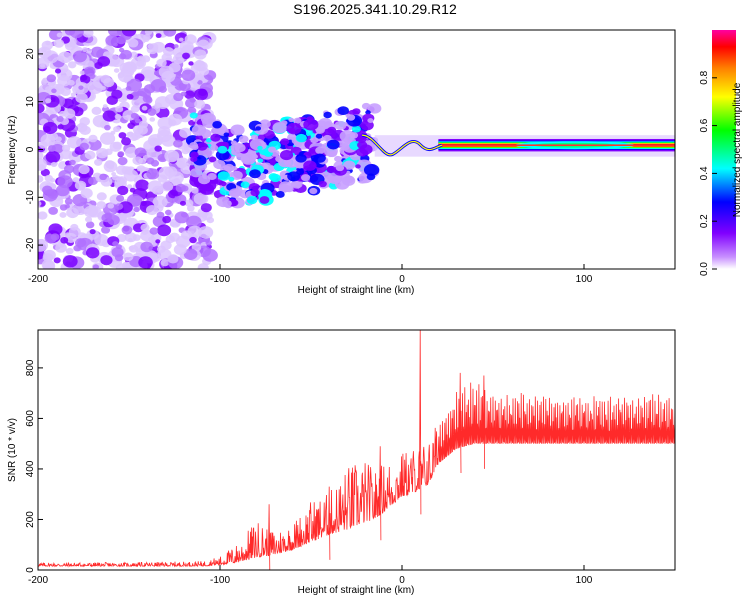 The width and height of the screenshot is (750, 600). I want to click on spectrogram-wiggle-core, so click(402, 145).